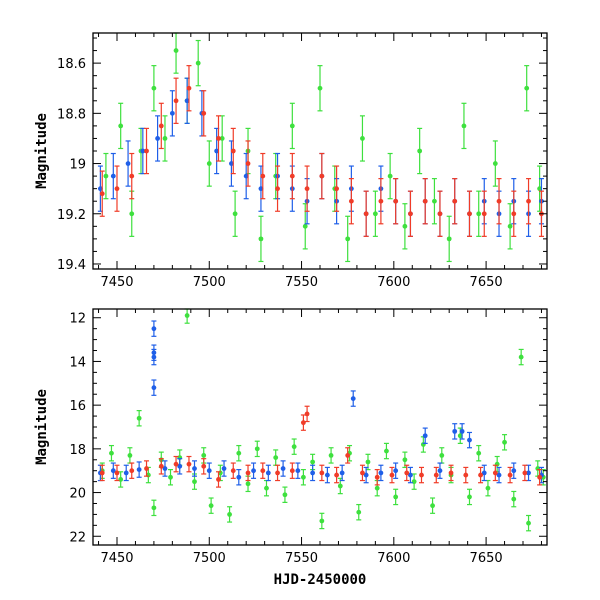 The height and width of the screenshot is (600, 600). Describe the element at coordinates (301, 282) in the screenshot. I see `top-x-tick-label: 7550` at that location.